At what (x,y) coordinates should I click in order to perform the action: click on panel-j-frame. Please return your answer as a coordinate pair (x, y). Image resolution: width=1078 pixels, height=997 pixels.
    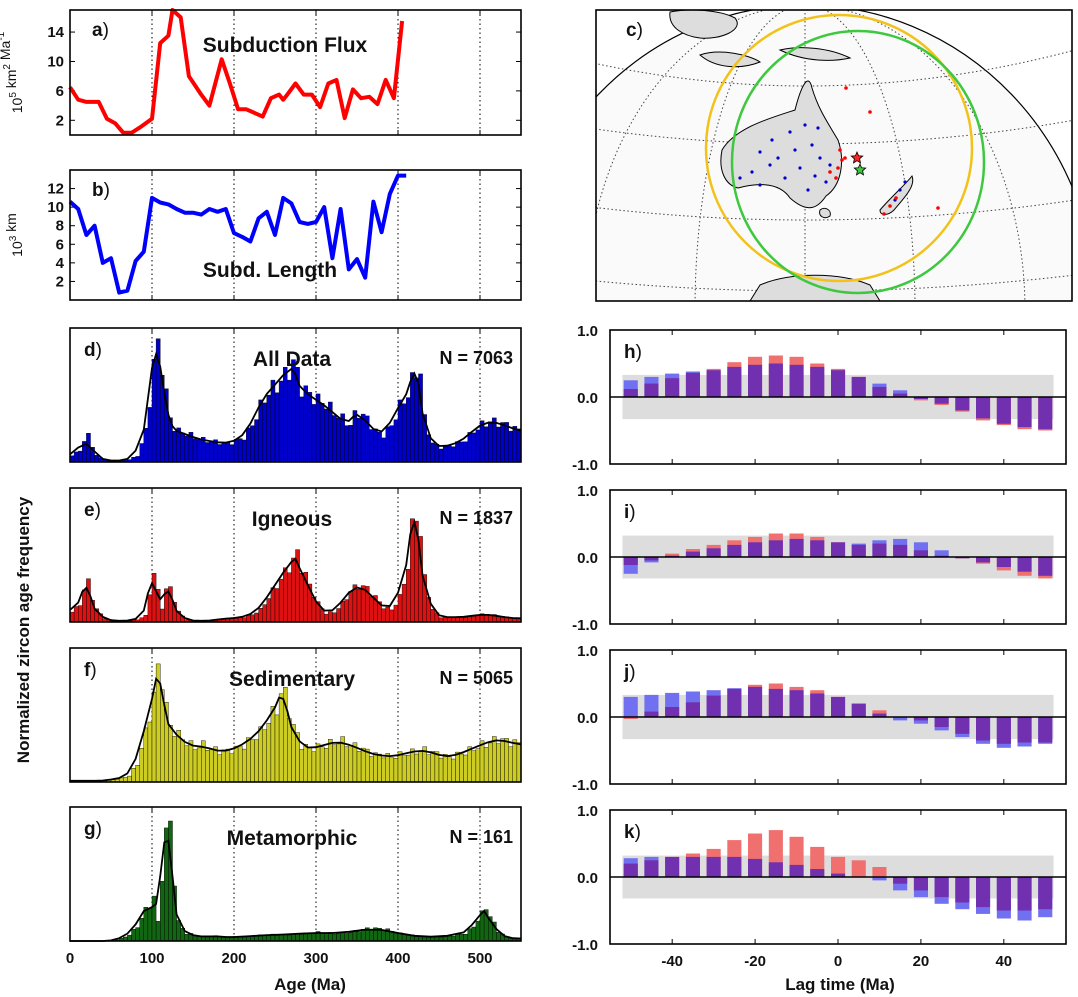
    Looking at the image, I should click on (838, 717).